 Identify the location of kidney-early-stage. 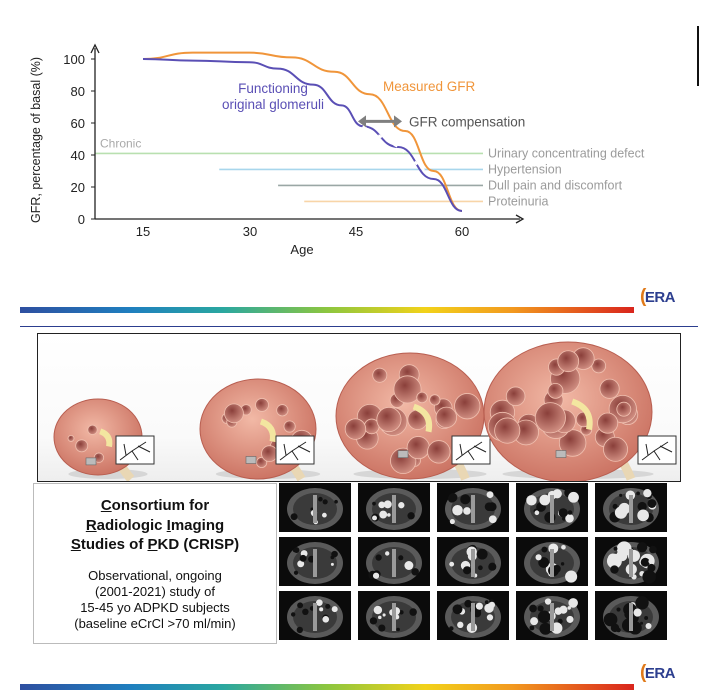
(104, 440).